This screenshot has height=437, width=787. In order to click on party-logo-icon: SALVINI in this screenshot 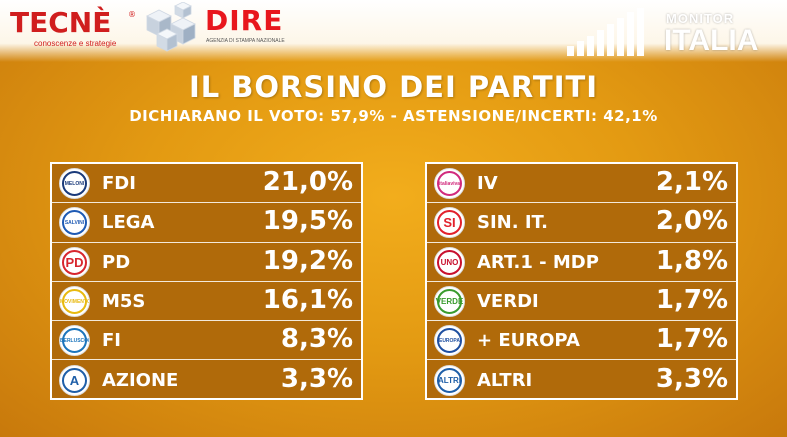, I will do `click(74, 223)`.